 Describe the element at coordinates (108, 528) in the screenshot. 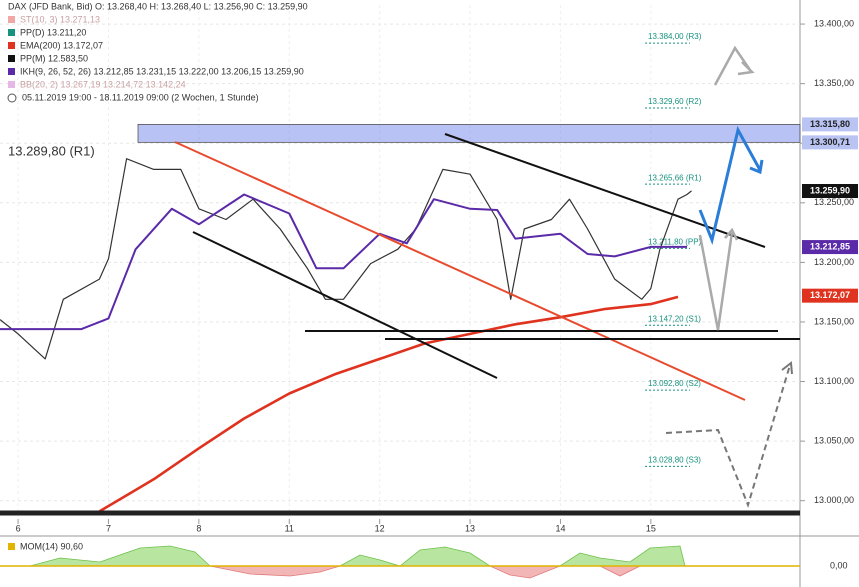

I see `x-tick-label: 7` at that location.